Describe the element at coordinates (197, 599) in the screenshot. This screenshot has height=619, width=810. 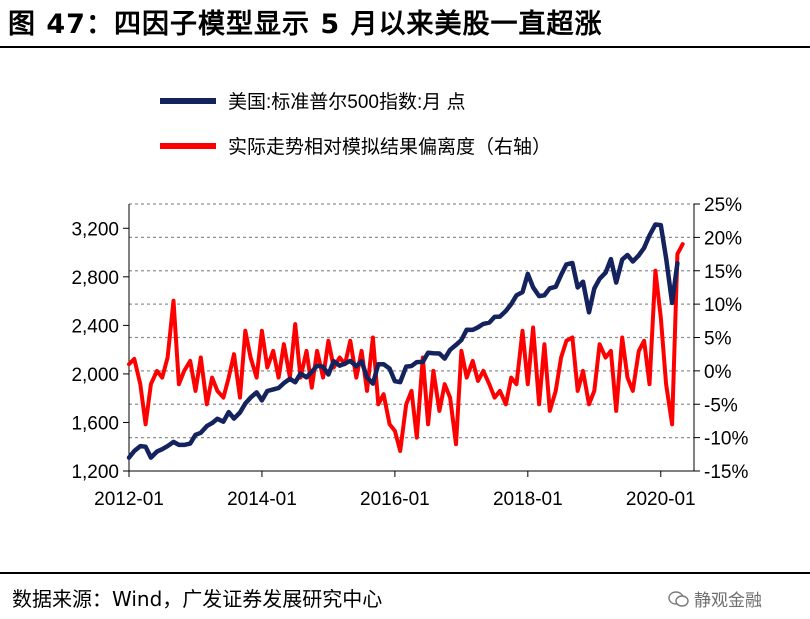
I see `source-note: 数据来源：Wind，广发证券发展研究中心` at that location.